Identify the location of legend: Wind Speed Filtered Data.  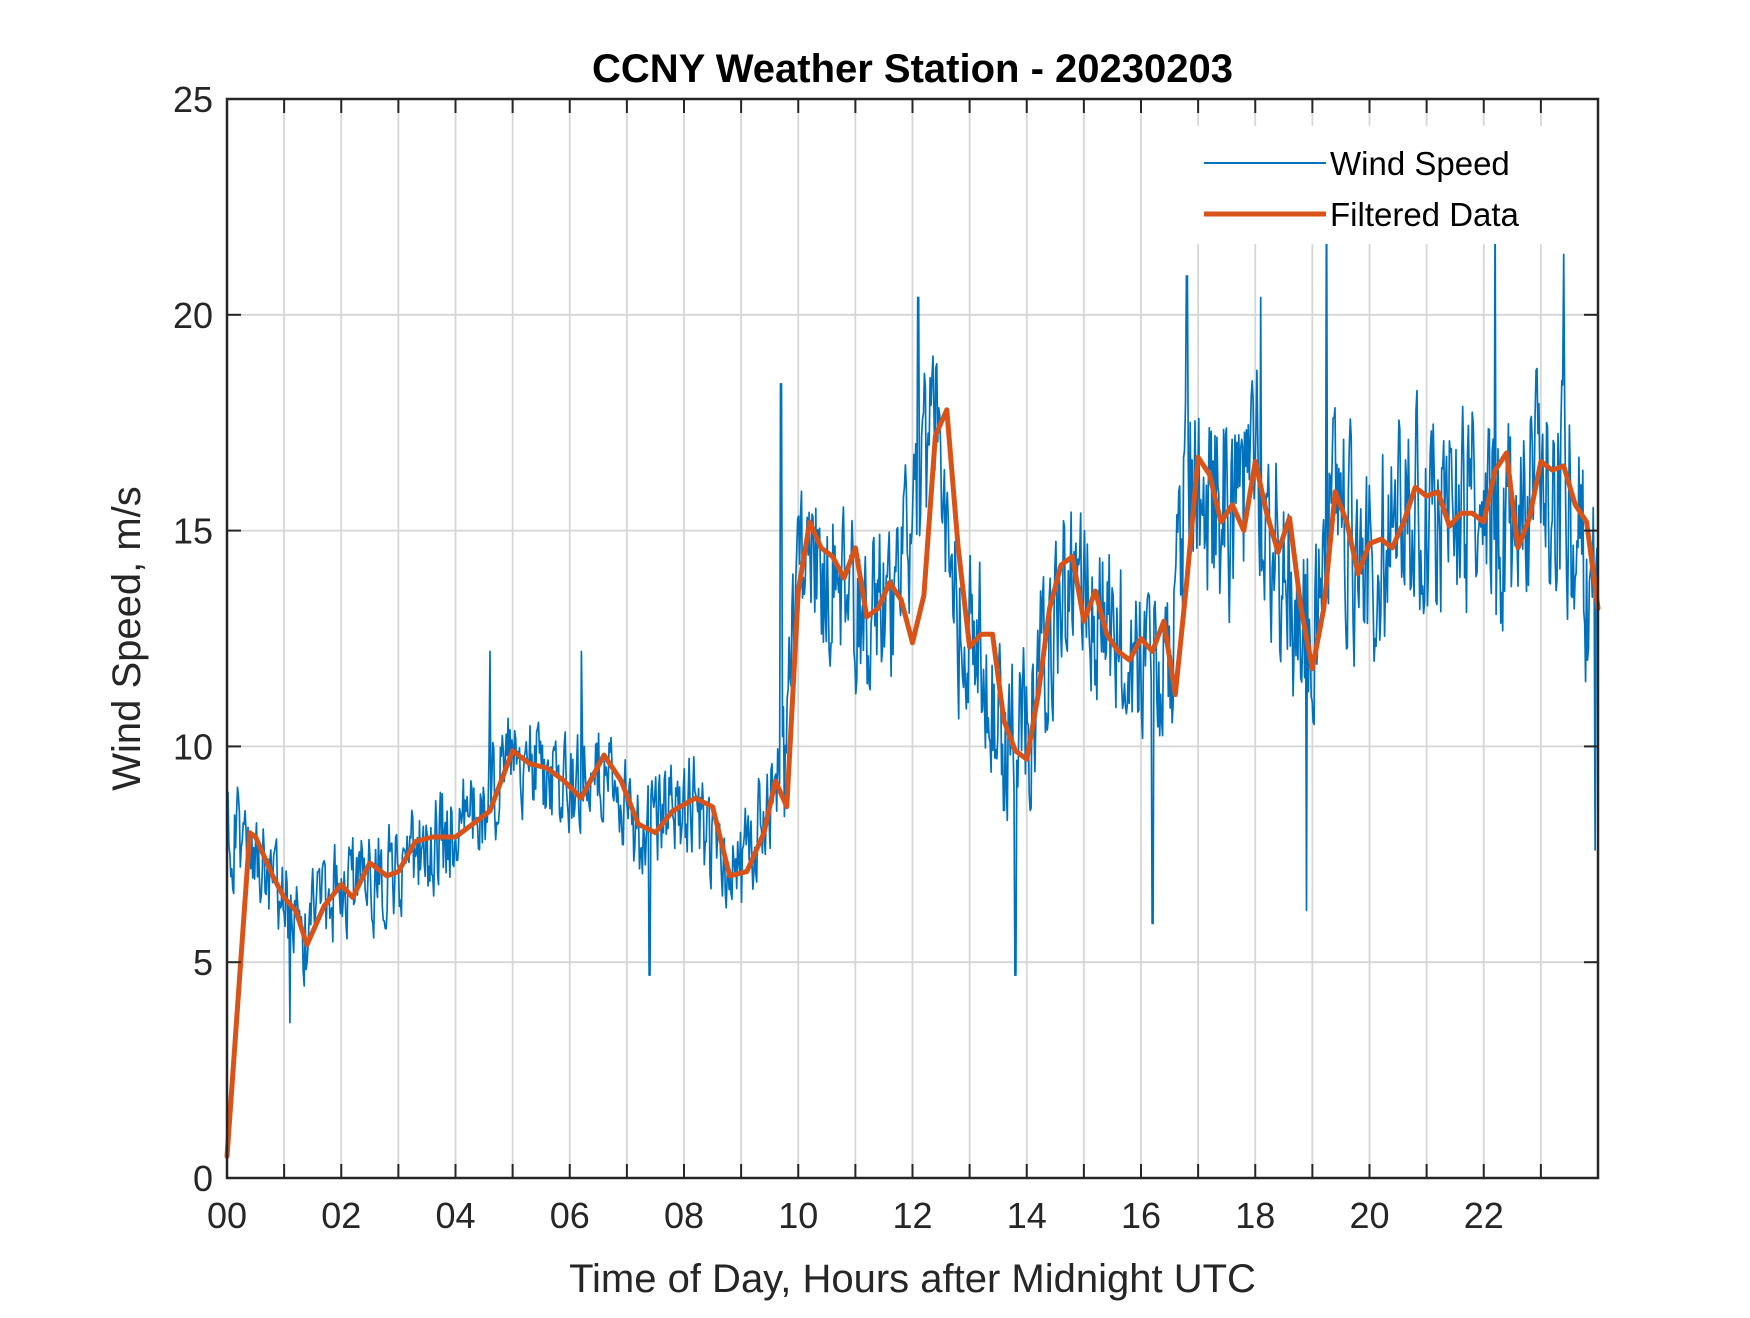
(1390, 185).